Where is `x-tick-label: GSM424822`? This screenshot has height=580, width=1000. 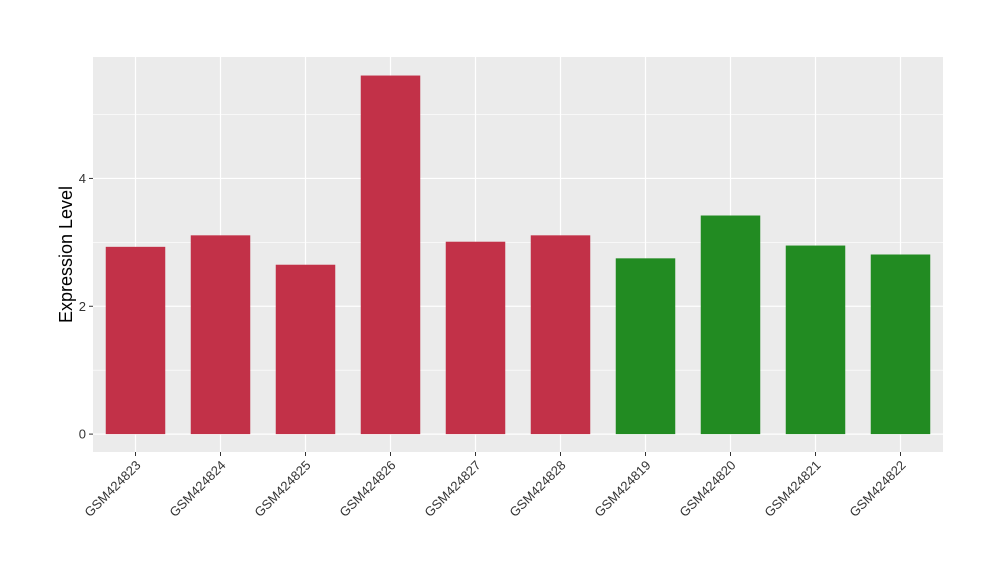
x-tick-label: GSM424822 is located at coordinates (877, 489).